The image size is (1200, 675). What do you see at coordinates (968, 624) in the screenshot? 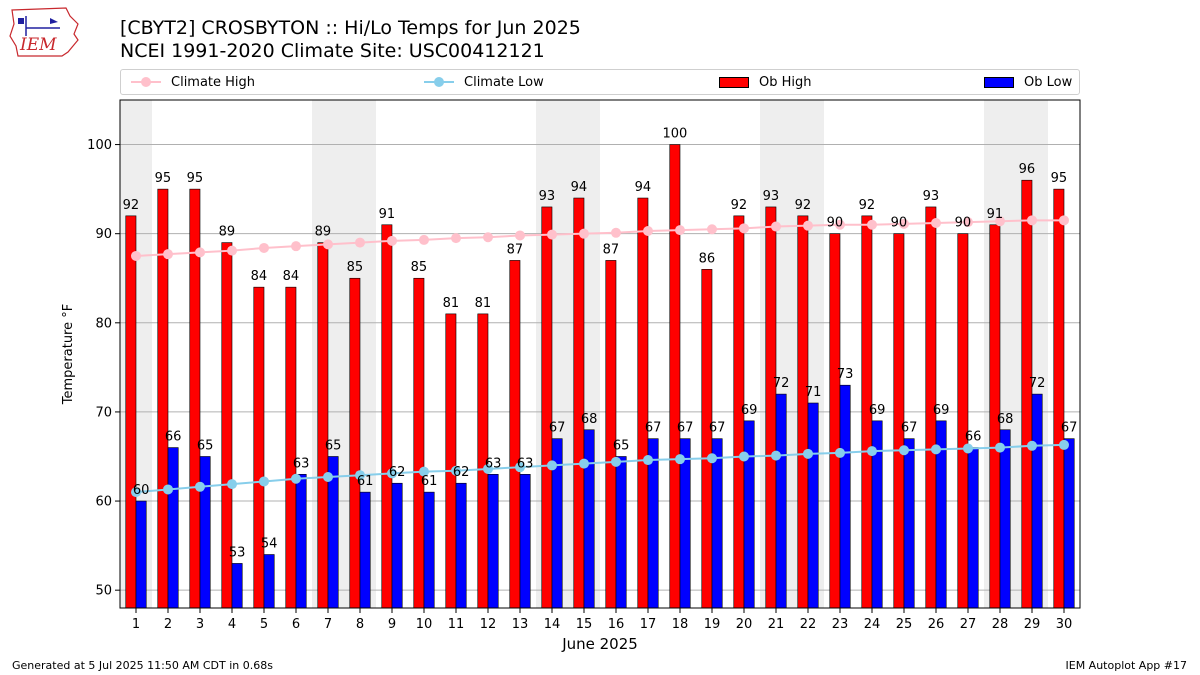
I see `x-tick-label: 27` at bounding box center [968, 624].